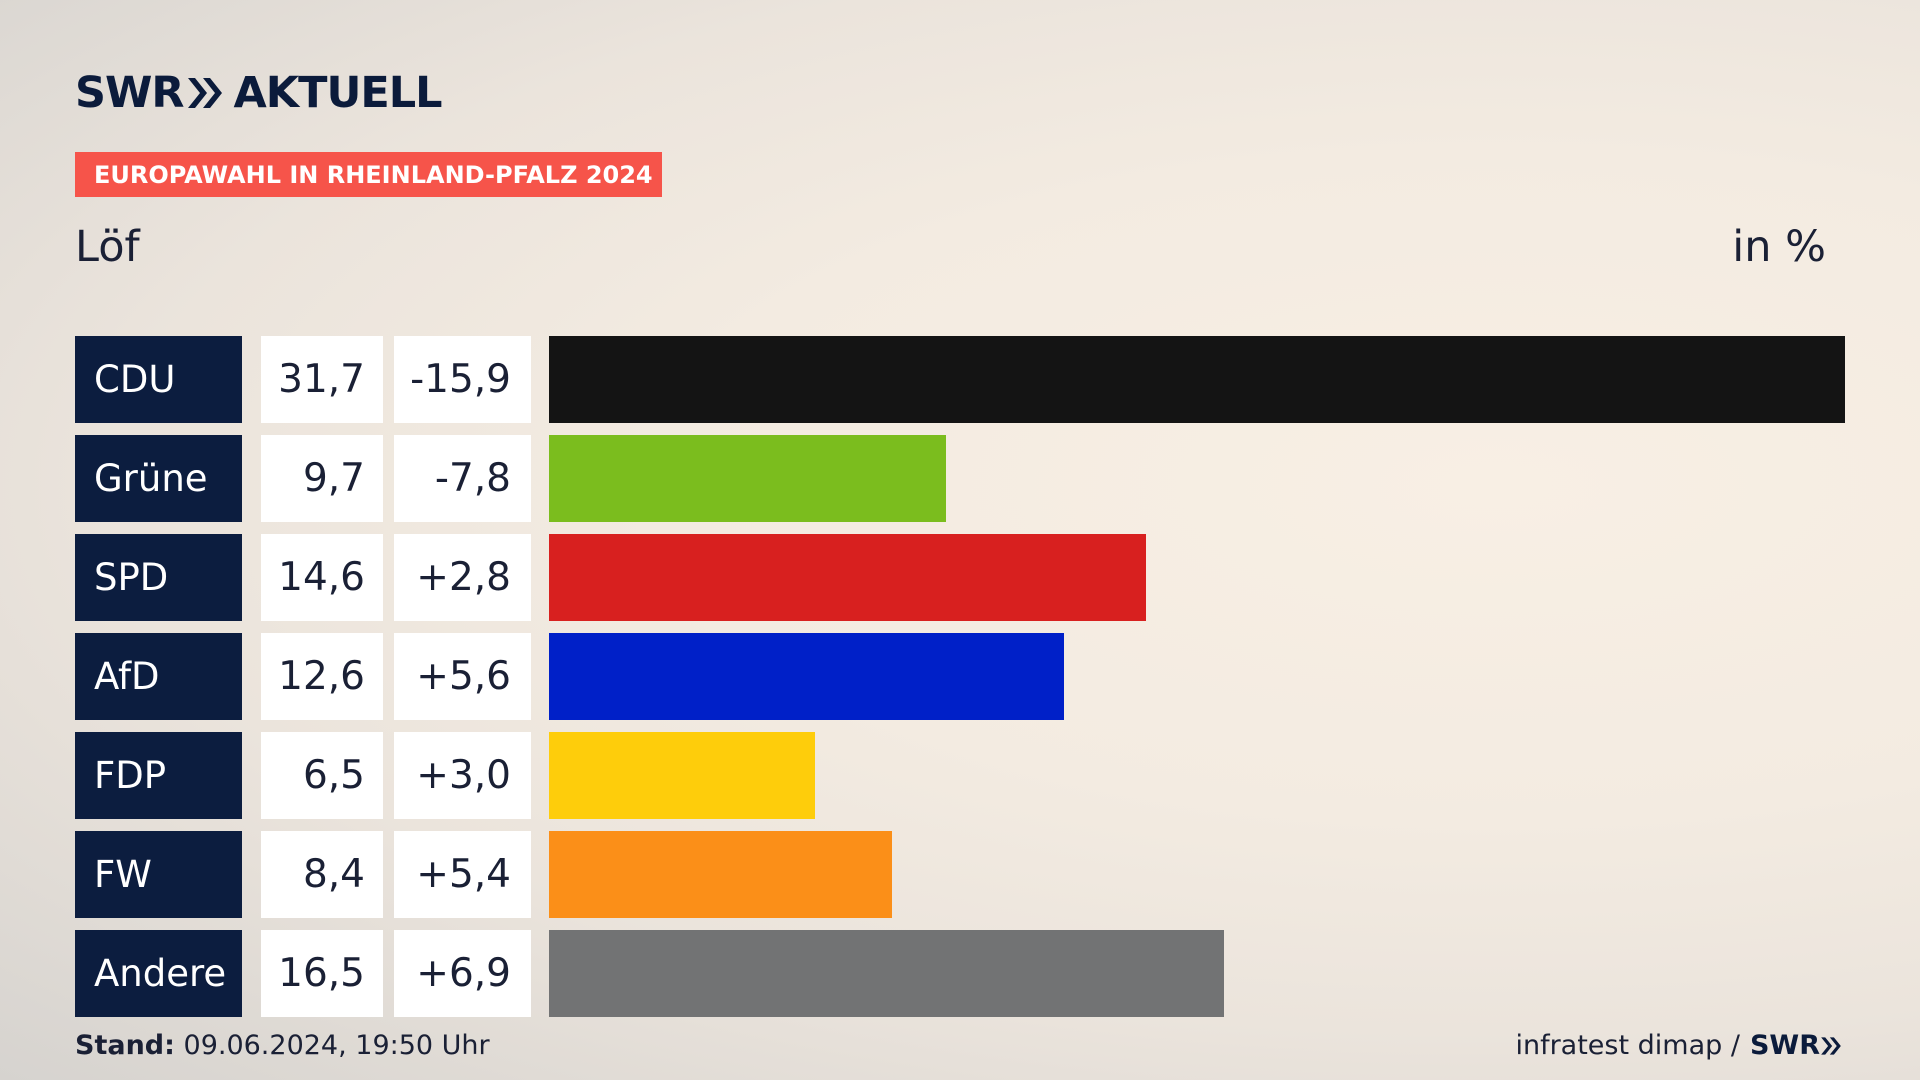 This screenshot has width=1920, height=1080. What do you see at coordinates (130, 93) in the screenshot?
I see `logo-swr-text: SWR` at bounding box center [130, 93].